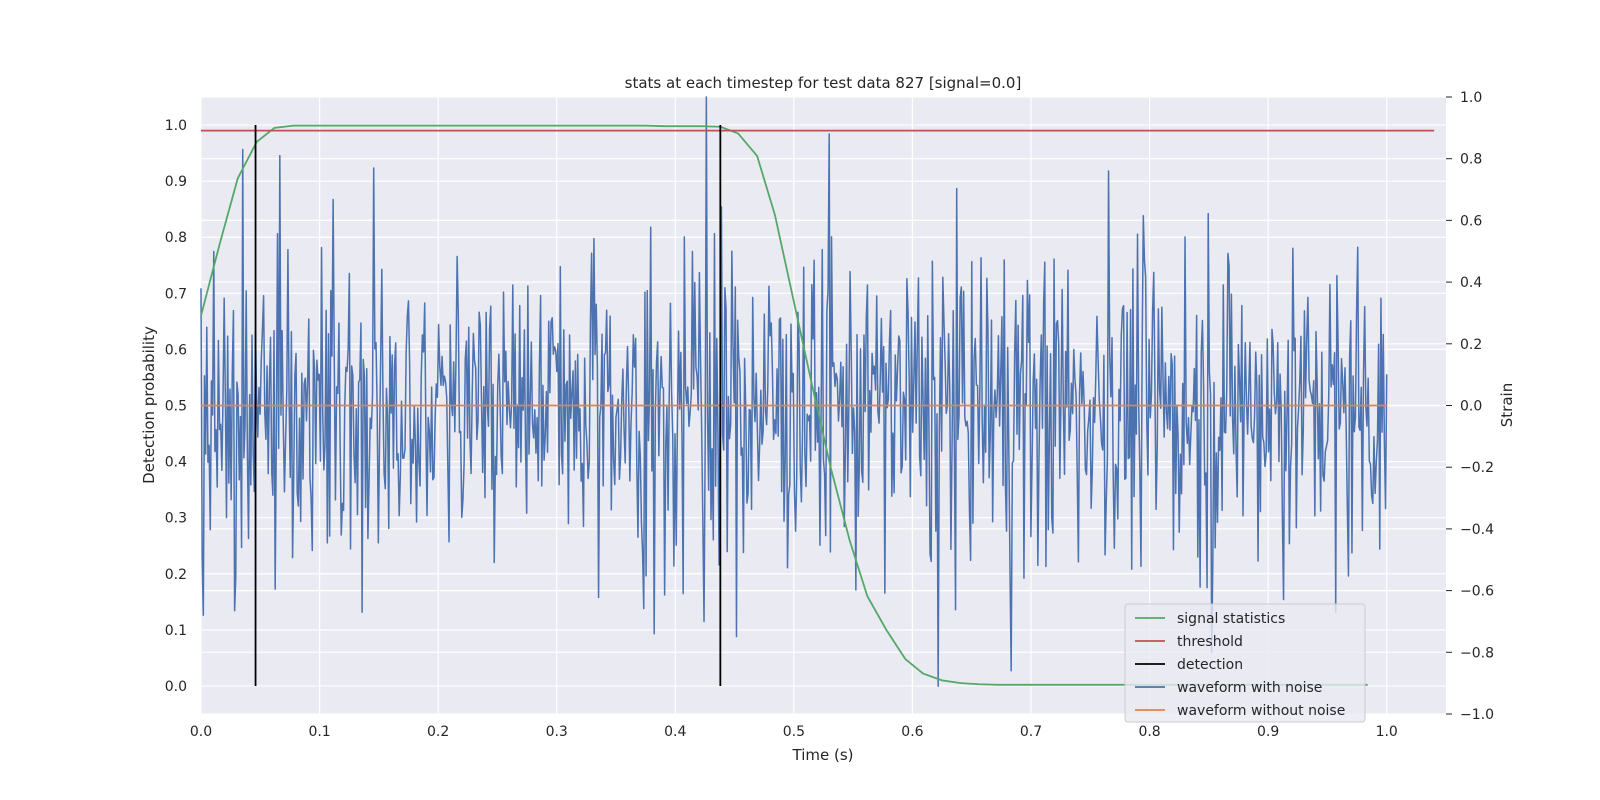 The image size is (1600, 800). What do you see at coordinates (176, 463) in the screenshot?
I see `y-left-tick-label: 0.4` at bounding box center [176, 463].